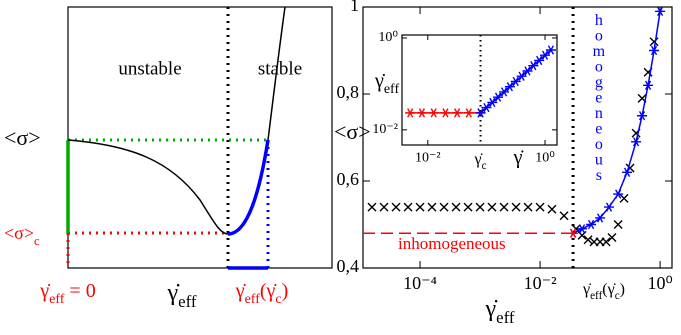 This screenshot has width=681, height=335. What do you see at coordinates (420, 283) in the screenshot?
I see `x-tick-label: 10⁻⁴` at bounding box center [420, 283].